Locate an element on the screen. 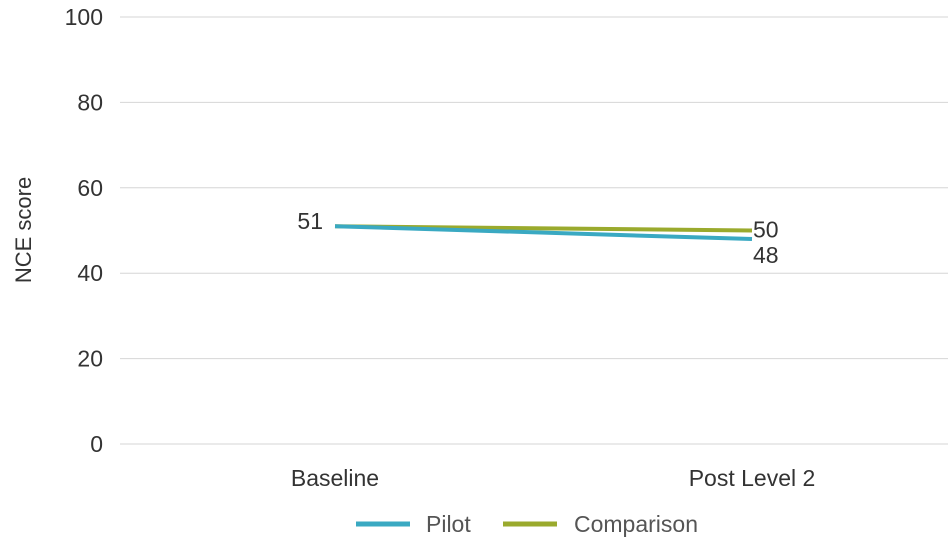  series-line-pilot is located at coordinates (543, 233).